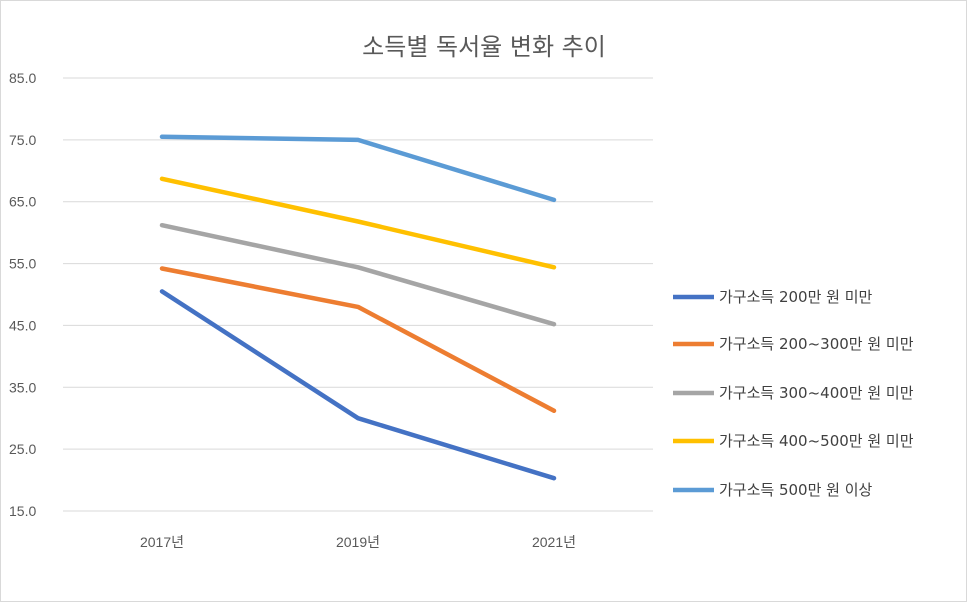  I want to click on legend-item: 가구소득 300~400만 원 미만, so click(793, 393).